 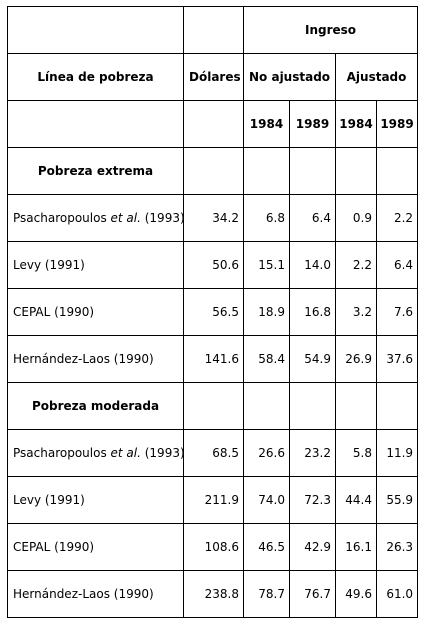 I want to click on table-row: CEPAL (1990) 108.6 46.5 42.9 16.1 26.3, so click(x=213, y=547).